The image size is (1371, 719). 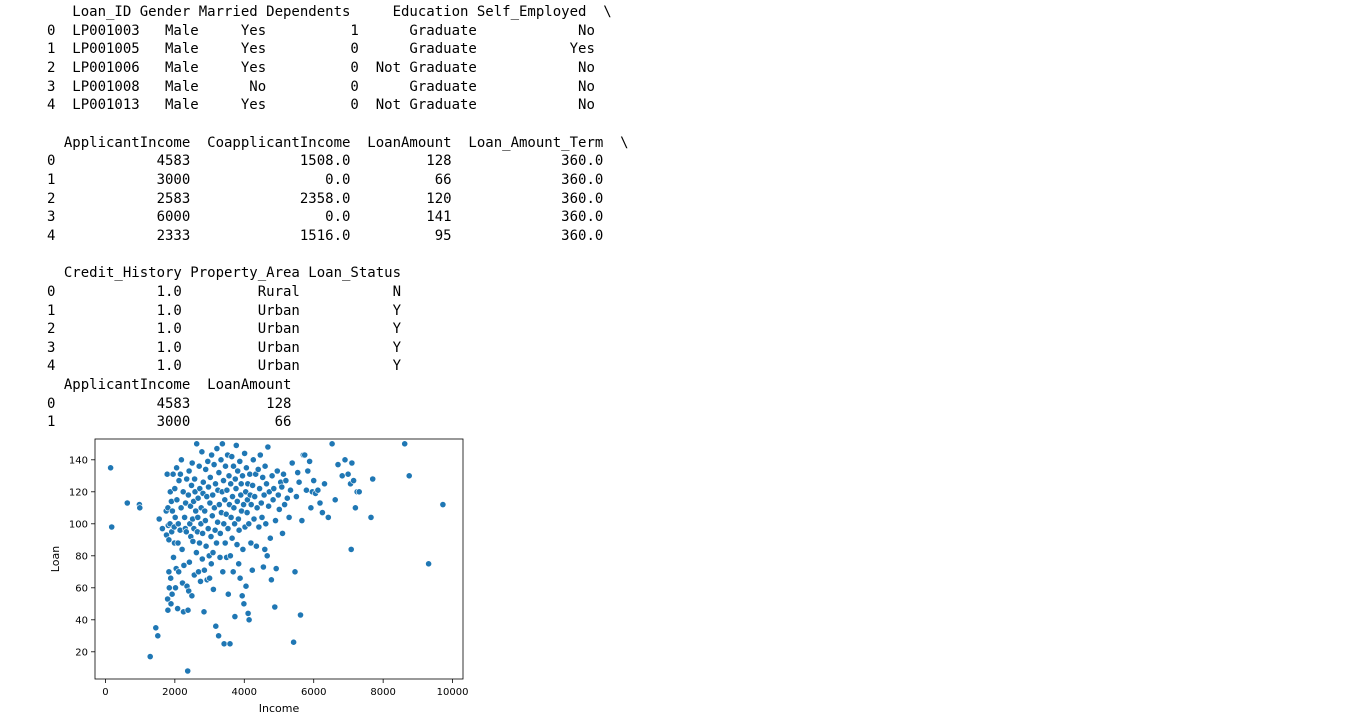 I want to click on output-line: 3 1.0 Urban Y, so click(x=224, y=347).